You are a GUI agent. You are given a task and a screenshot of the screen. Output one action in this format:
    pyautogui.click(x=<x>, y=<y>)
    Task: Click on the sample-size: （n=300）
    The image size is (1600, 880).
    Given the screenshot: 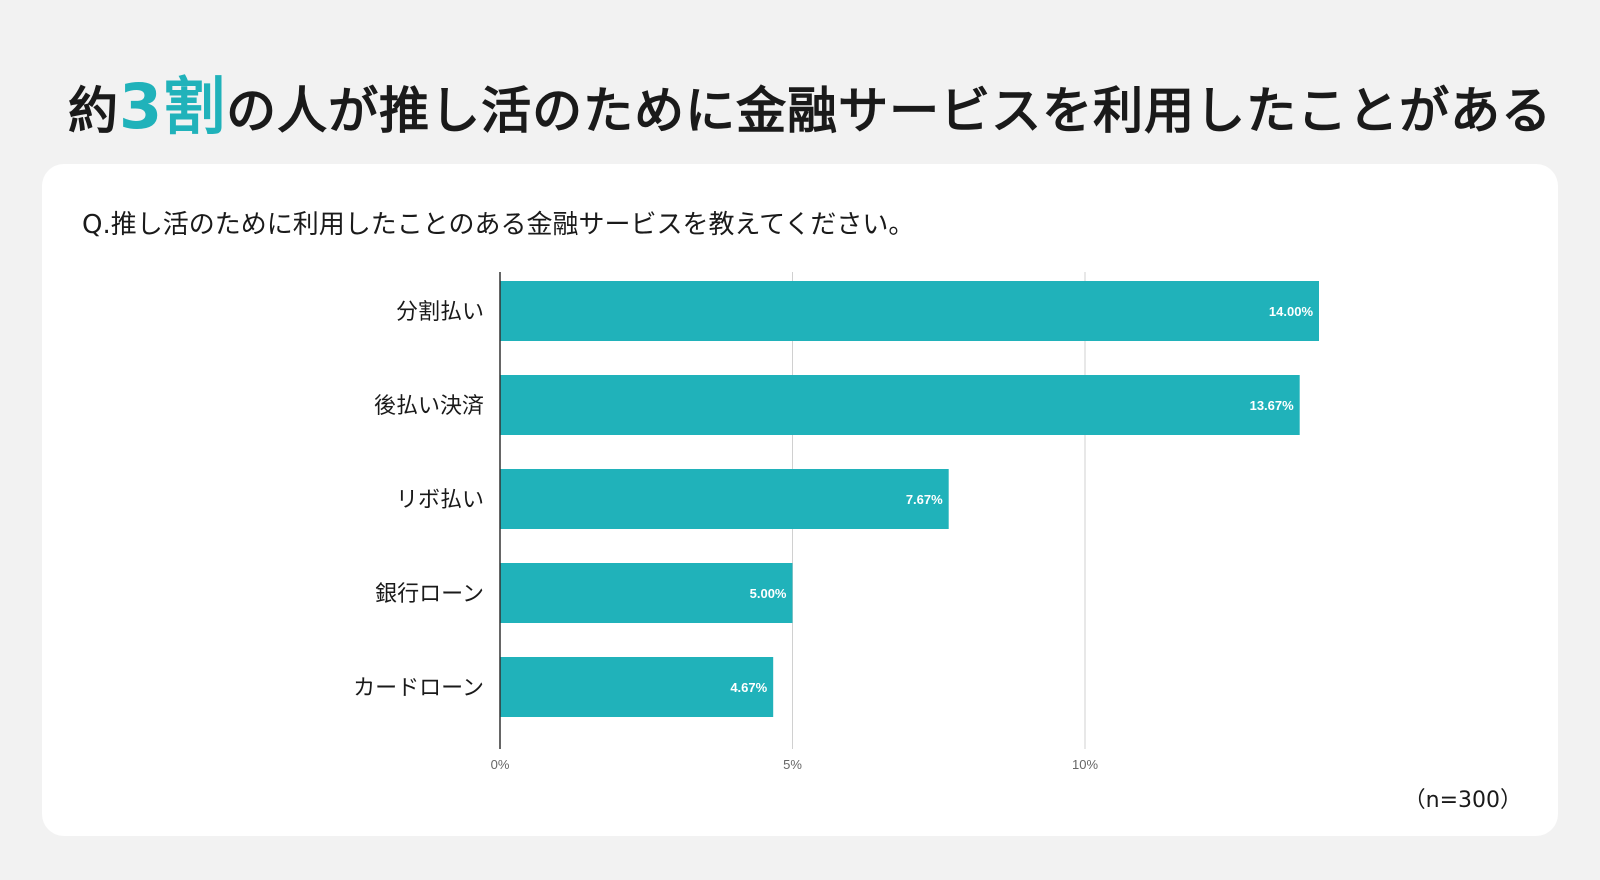 What is the action you would take?
    pyautogui.click(x=1462, y=800)
    